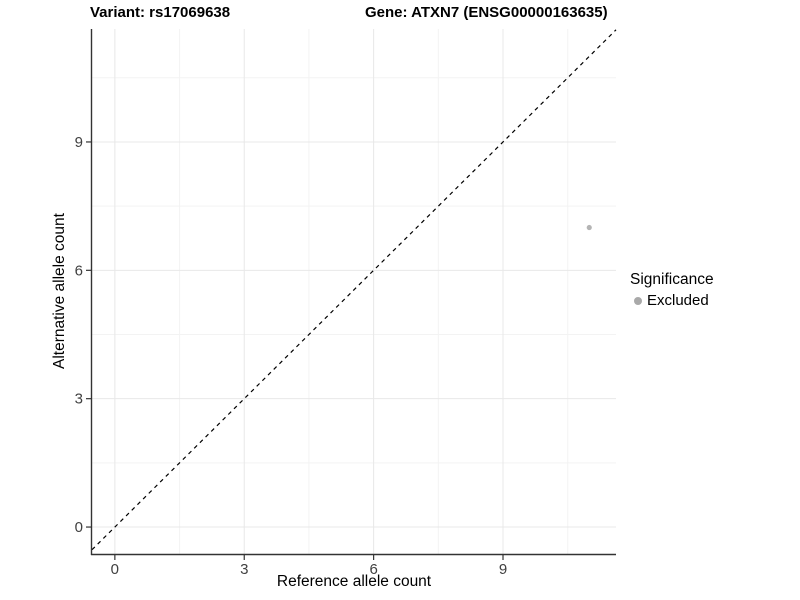 The width and height of the screenshot is (800, 600). Describe the element at coordinates (79, 527) in the screenshot. I see `y-tick-label: 0` at that location.